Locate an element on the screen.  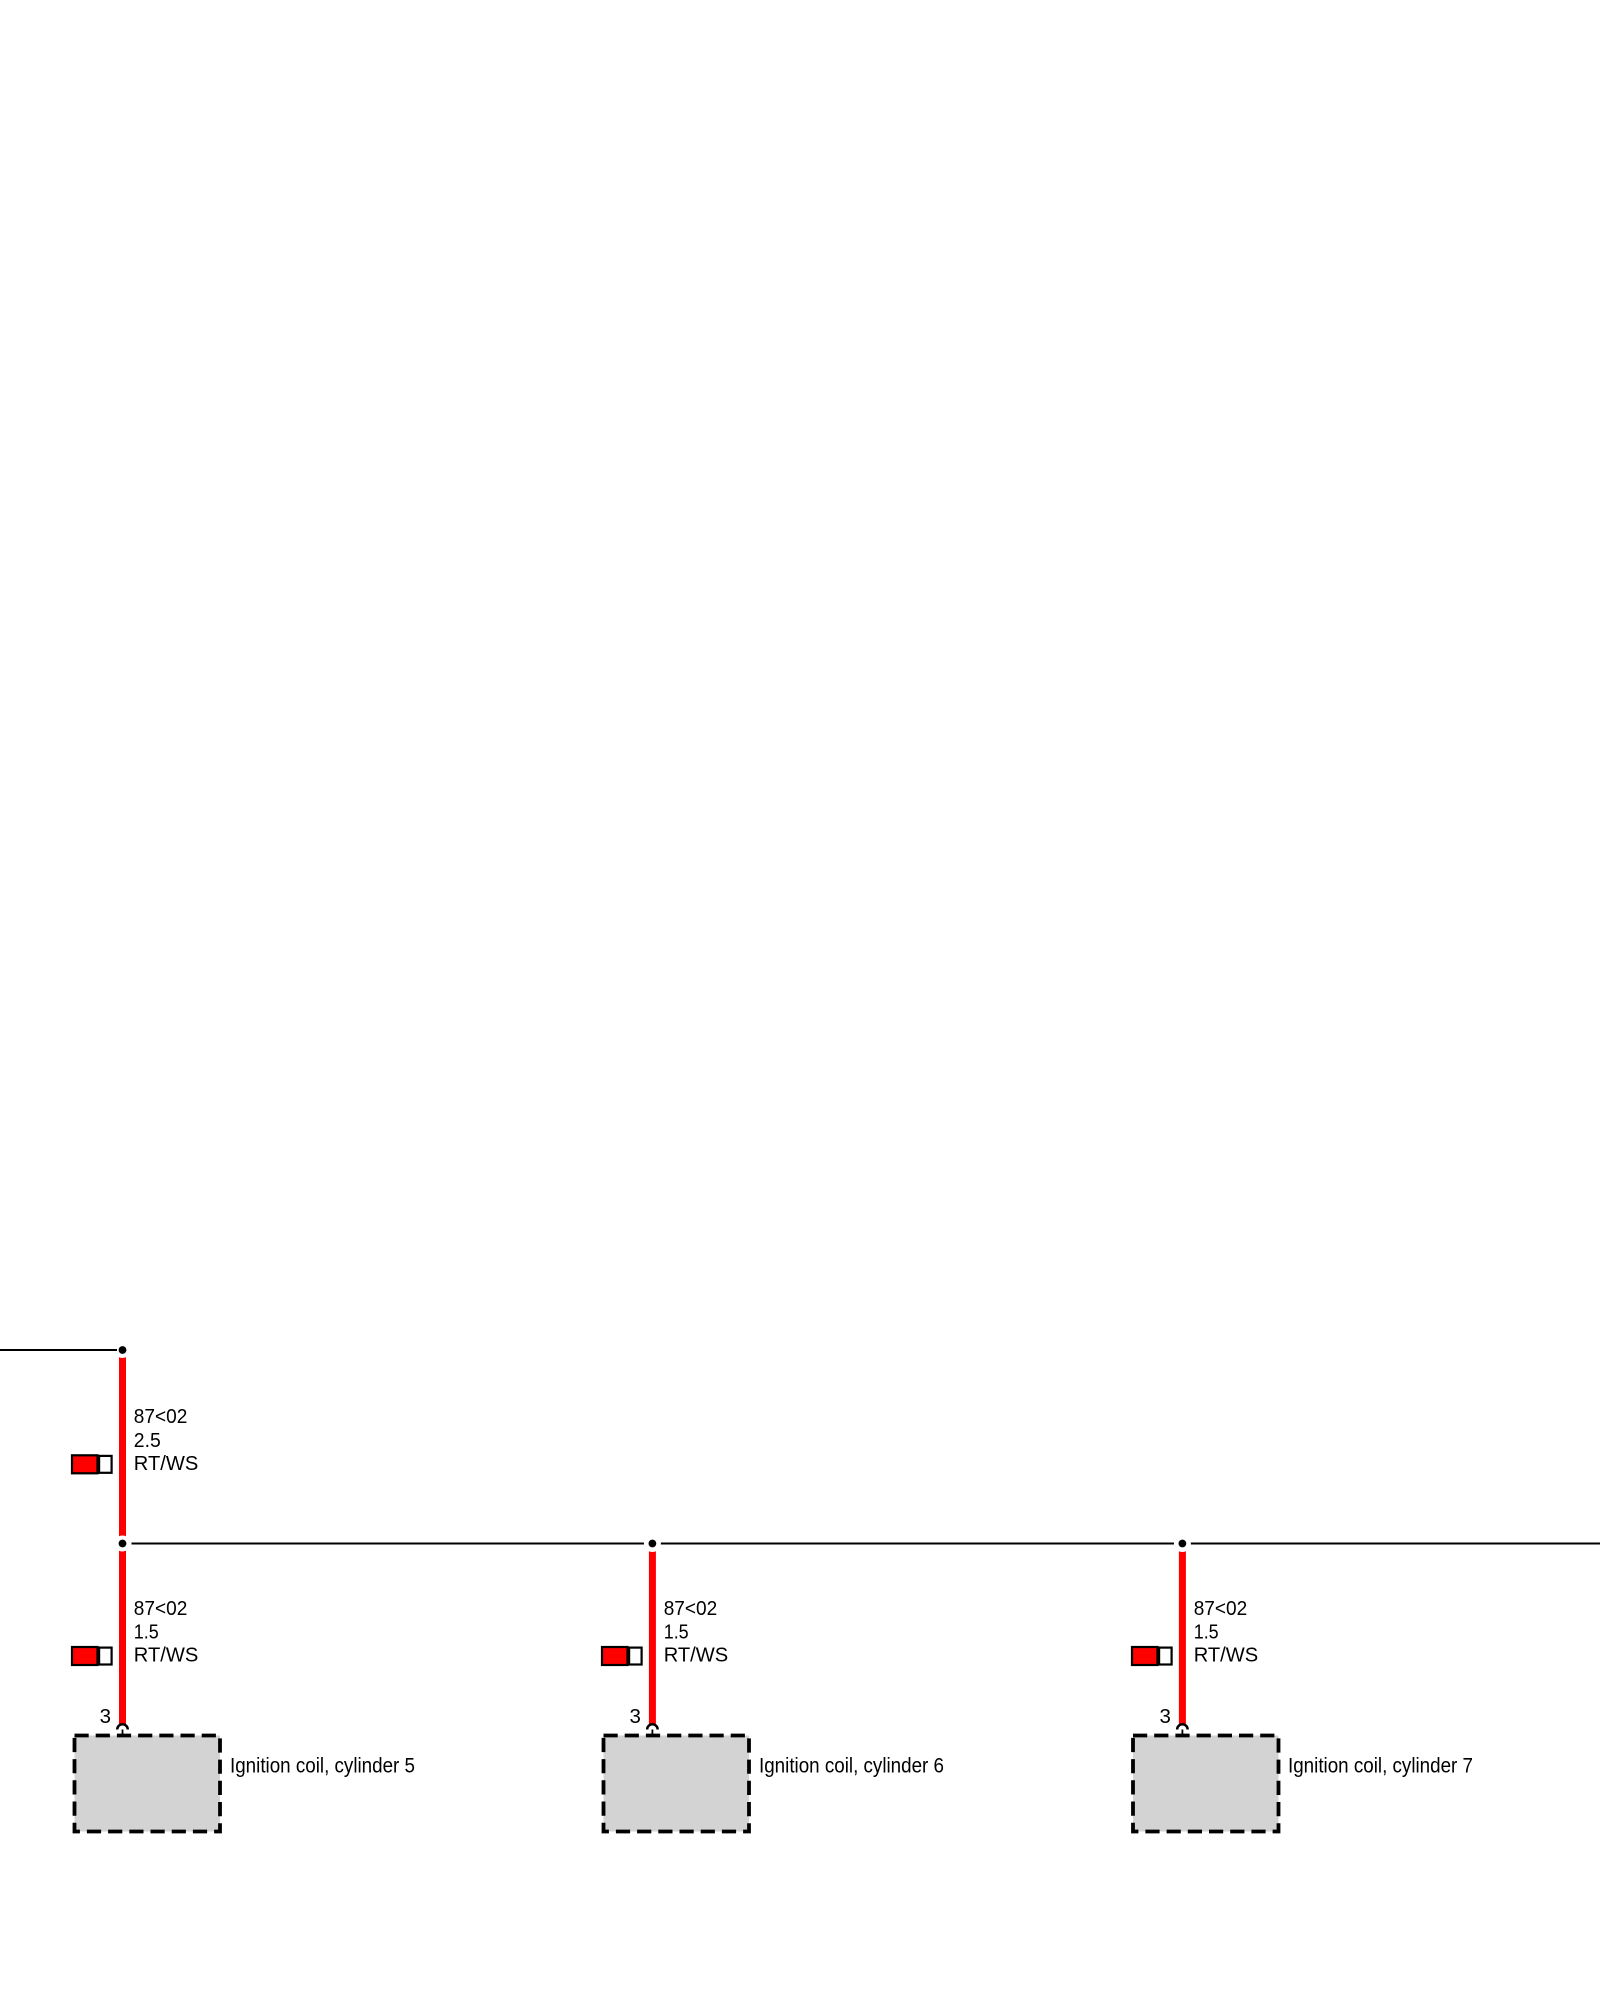
svg-text: 2.5 is located at coordinates (147, 1440).